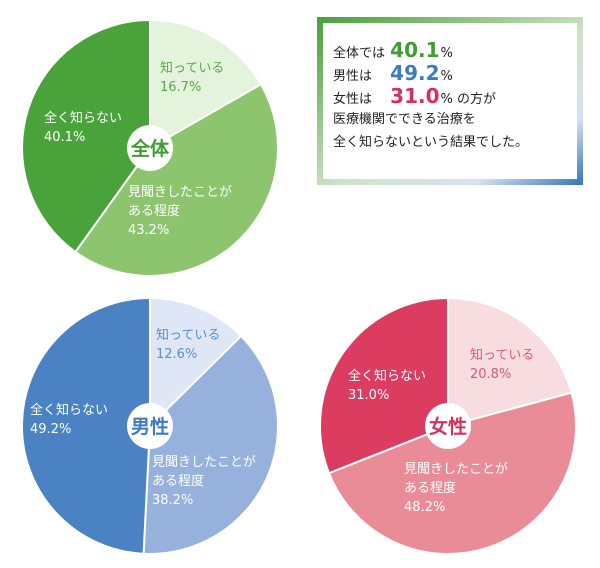 This screenshot has width=600, height=568. I want to click on pie-josei-title: 女性, so click(448, 426).